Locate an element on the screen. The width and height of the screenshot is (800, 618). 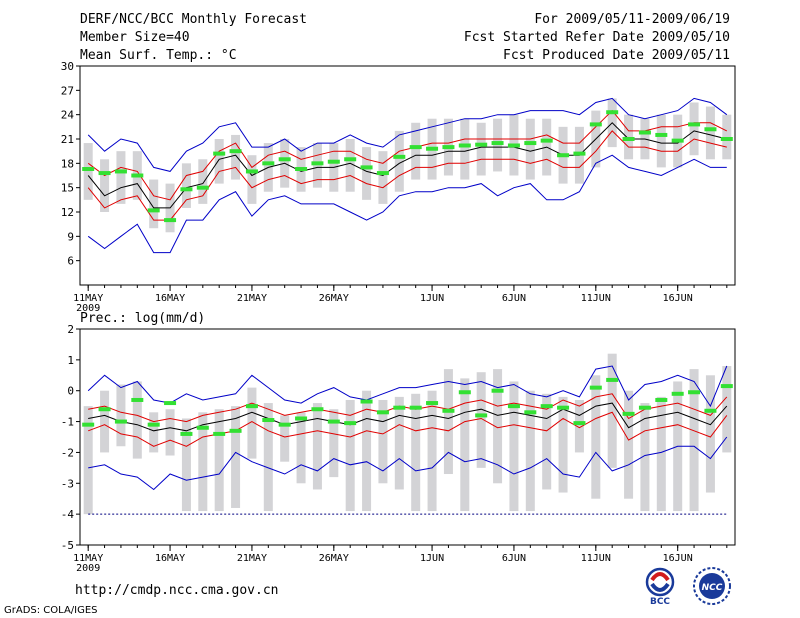
temp-x-tick-label: 11JUN is located at coordinates (596, 298).